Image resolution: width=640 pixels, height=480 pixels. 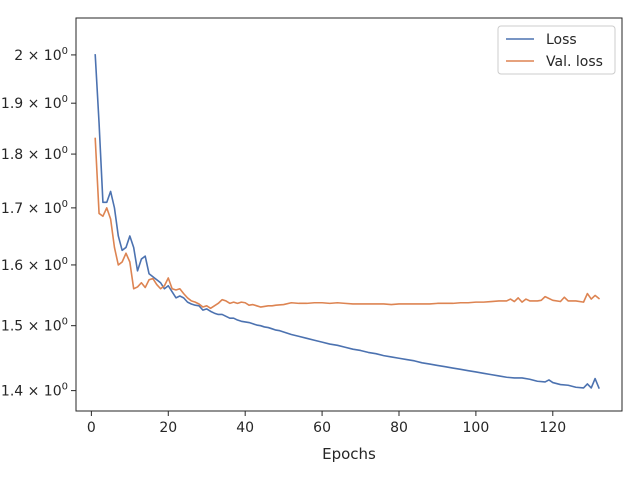 I want to click on x-tick-label: 60, so click(x=322, y=428).